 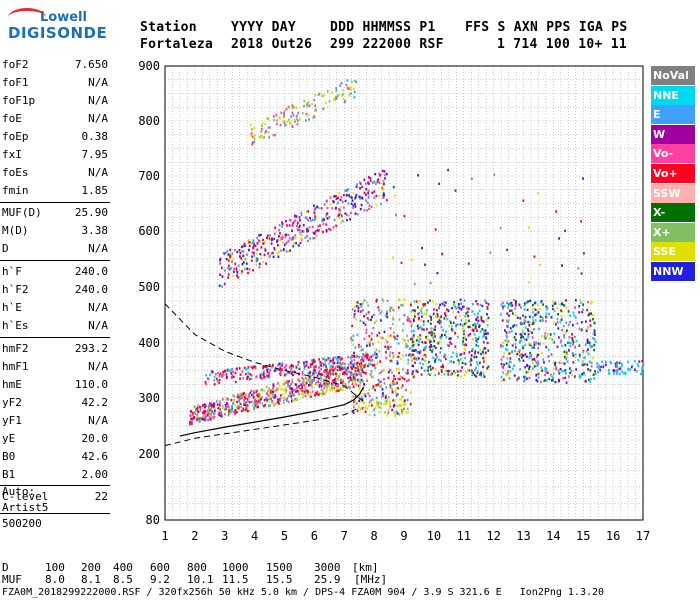 What do you see at coordinates (25, 507) in the screenshot?
I see `artist-label: Artist5` at bounding box center [25, 507].